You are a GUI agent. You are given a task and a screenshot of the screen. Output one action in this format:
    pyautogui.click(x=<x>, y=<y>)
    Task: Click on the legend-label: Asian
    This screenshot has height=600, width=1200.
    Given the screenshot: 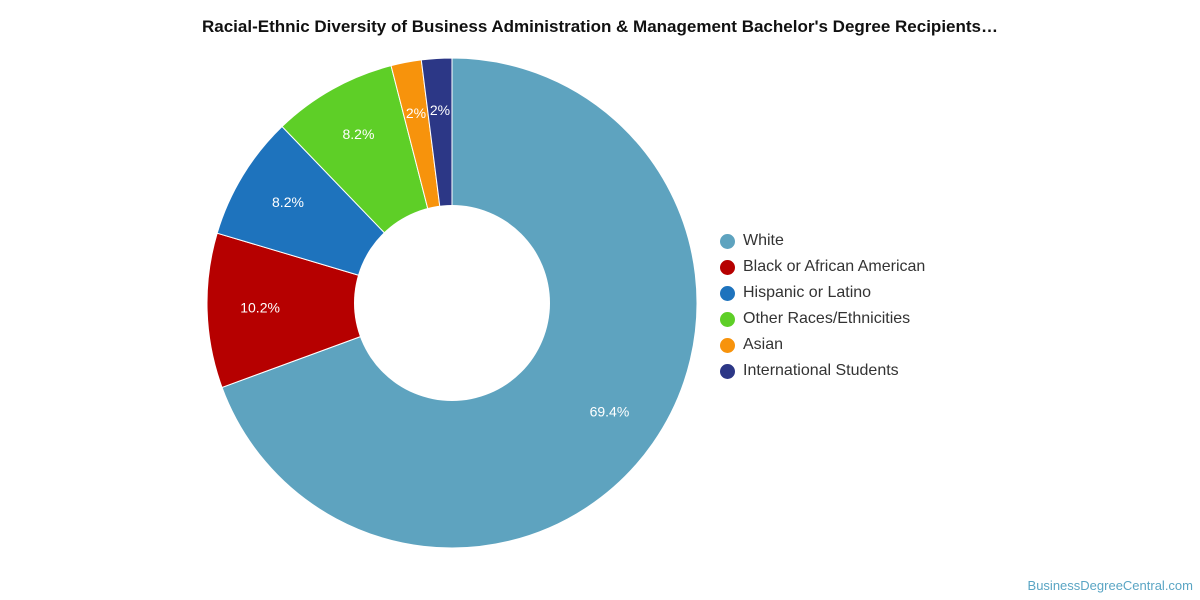 What is the action you would take?
    pyautogui.click(x=763, y=344)
    